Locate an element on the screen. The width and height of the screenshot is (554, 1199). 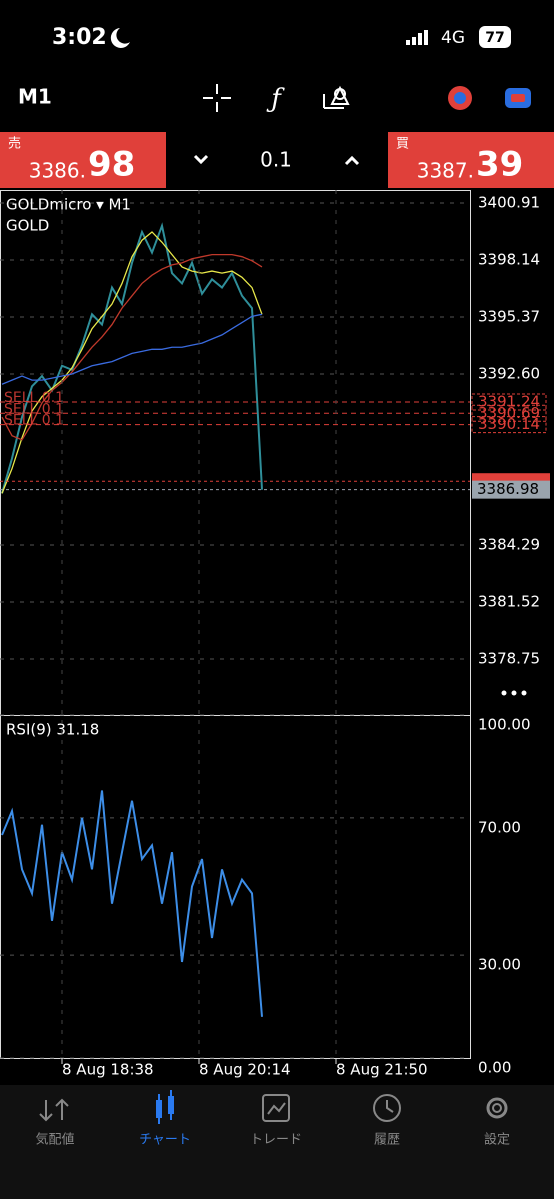
tab-label: チャート is located at coordinates (165, 1140).